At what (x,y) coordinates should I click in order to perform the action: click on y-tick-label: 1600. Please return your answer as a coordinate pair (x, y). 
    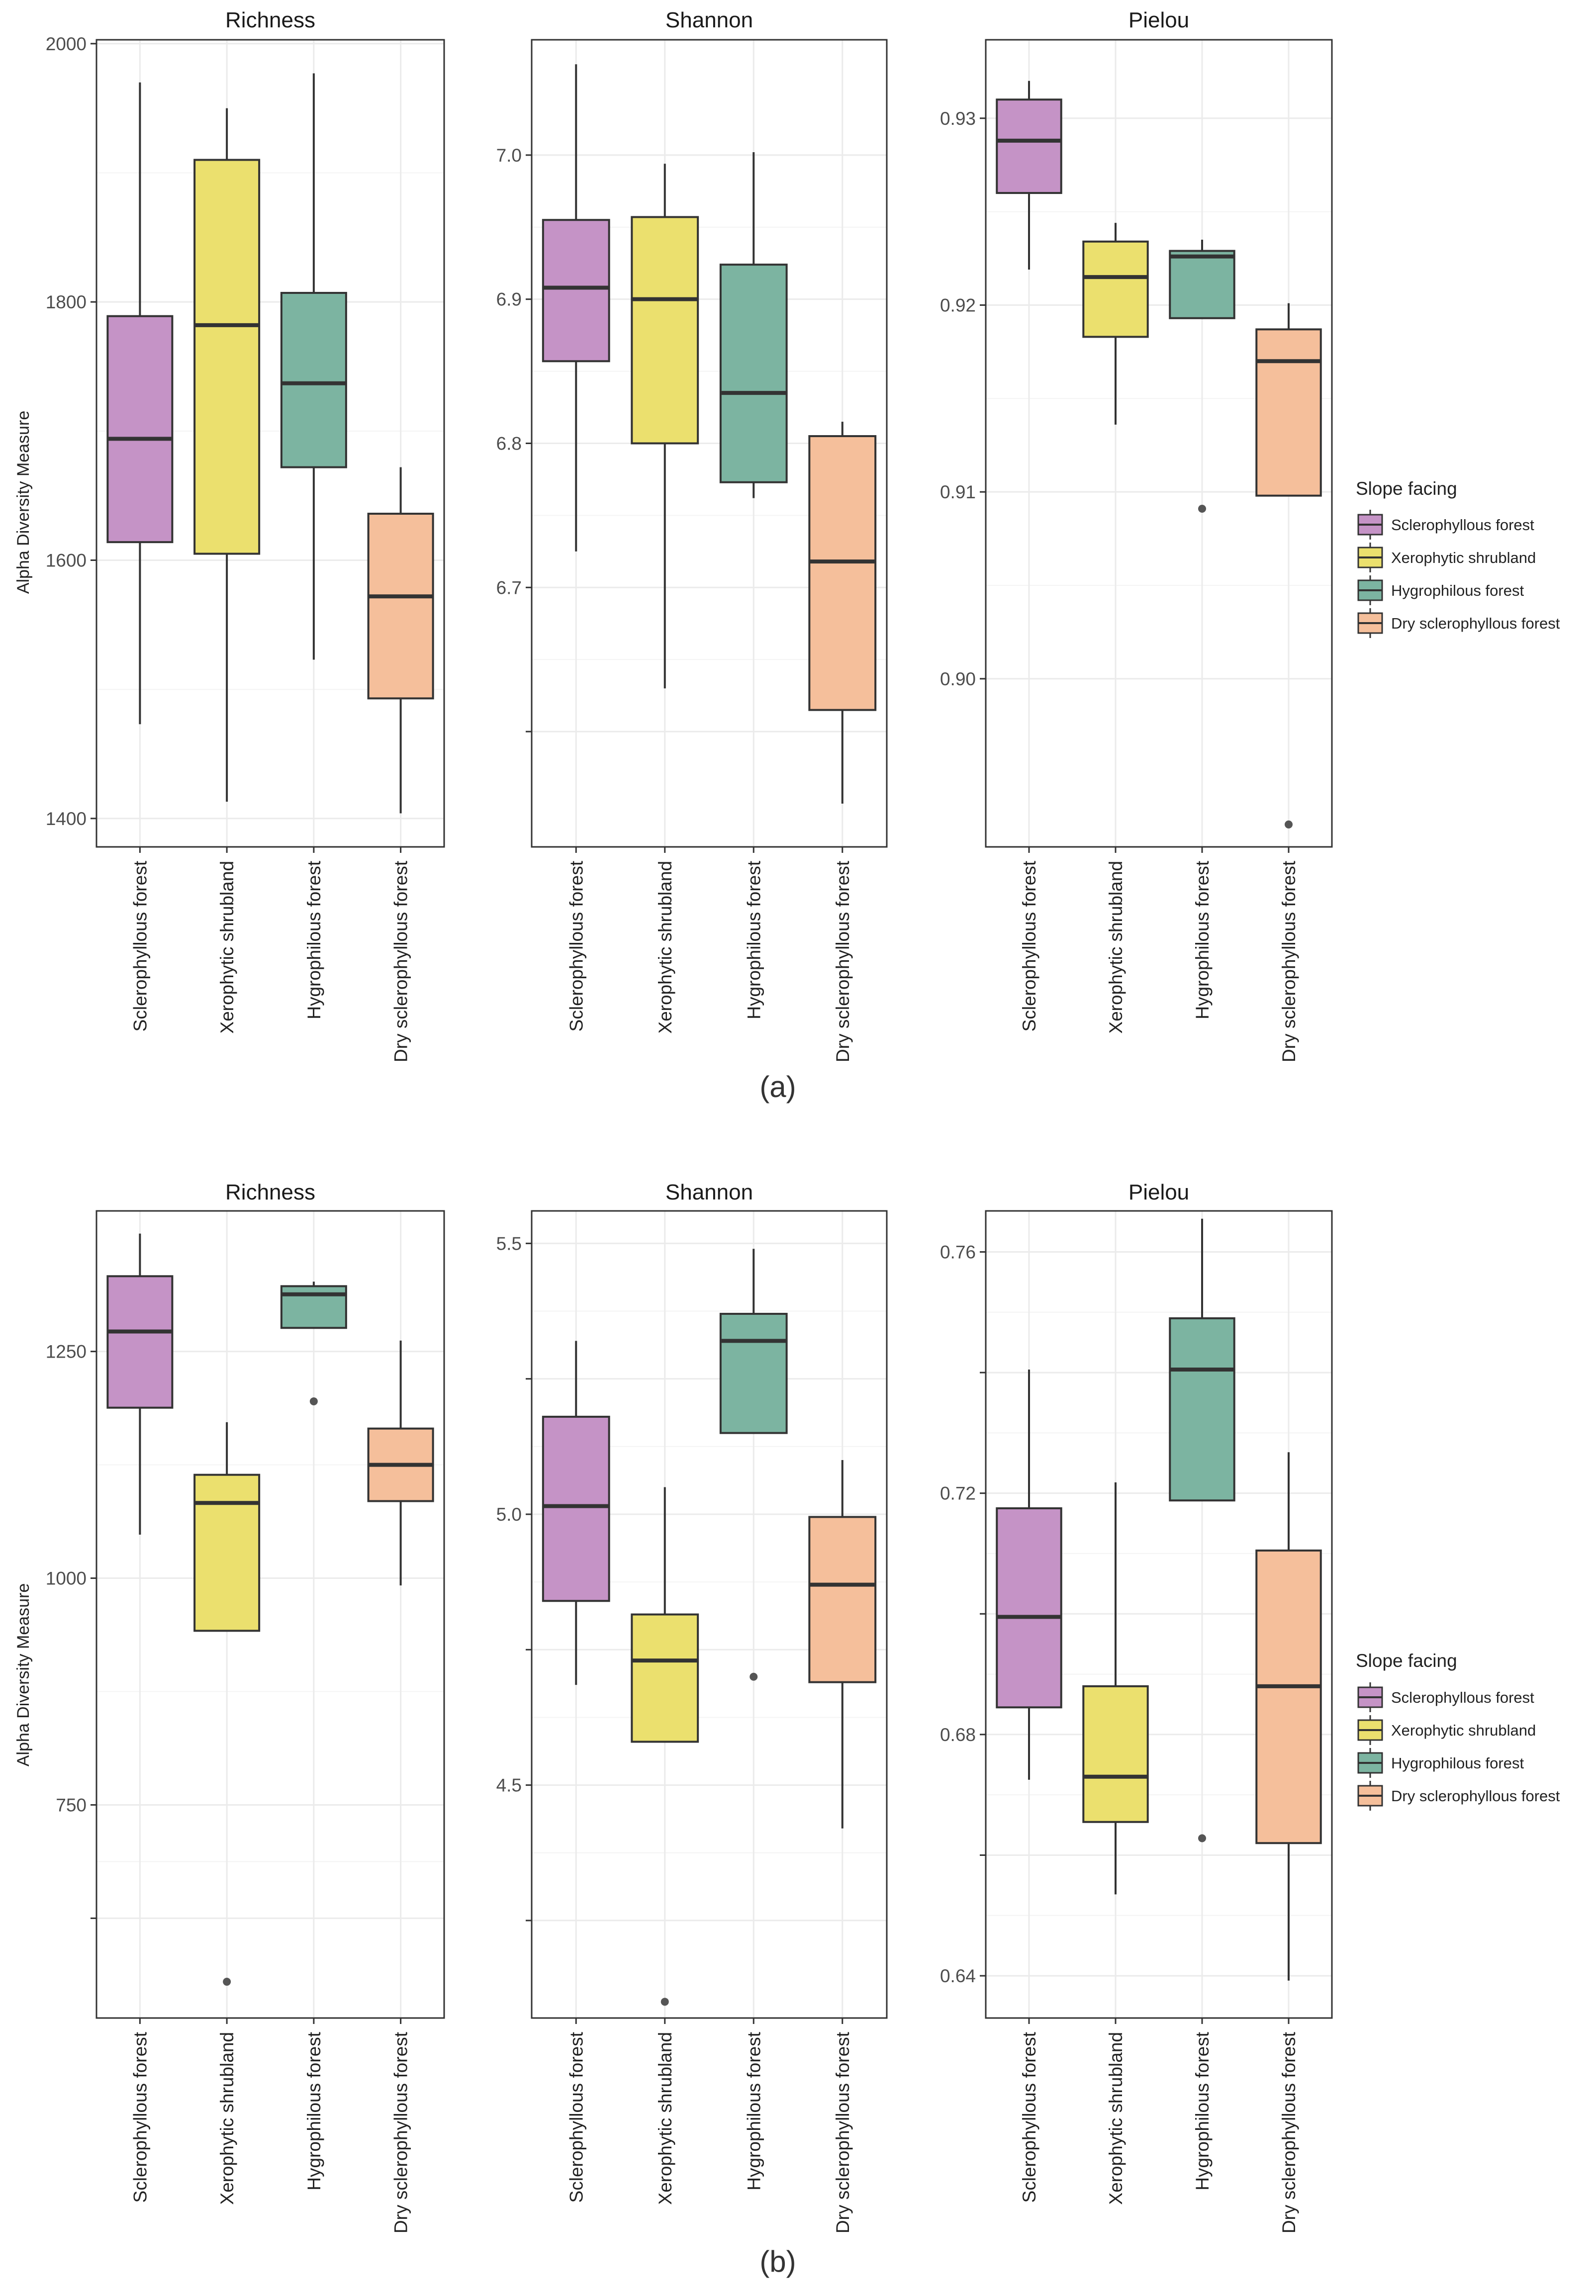
    Looking at the image, I should click on (66, 561).